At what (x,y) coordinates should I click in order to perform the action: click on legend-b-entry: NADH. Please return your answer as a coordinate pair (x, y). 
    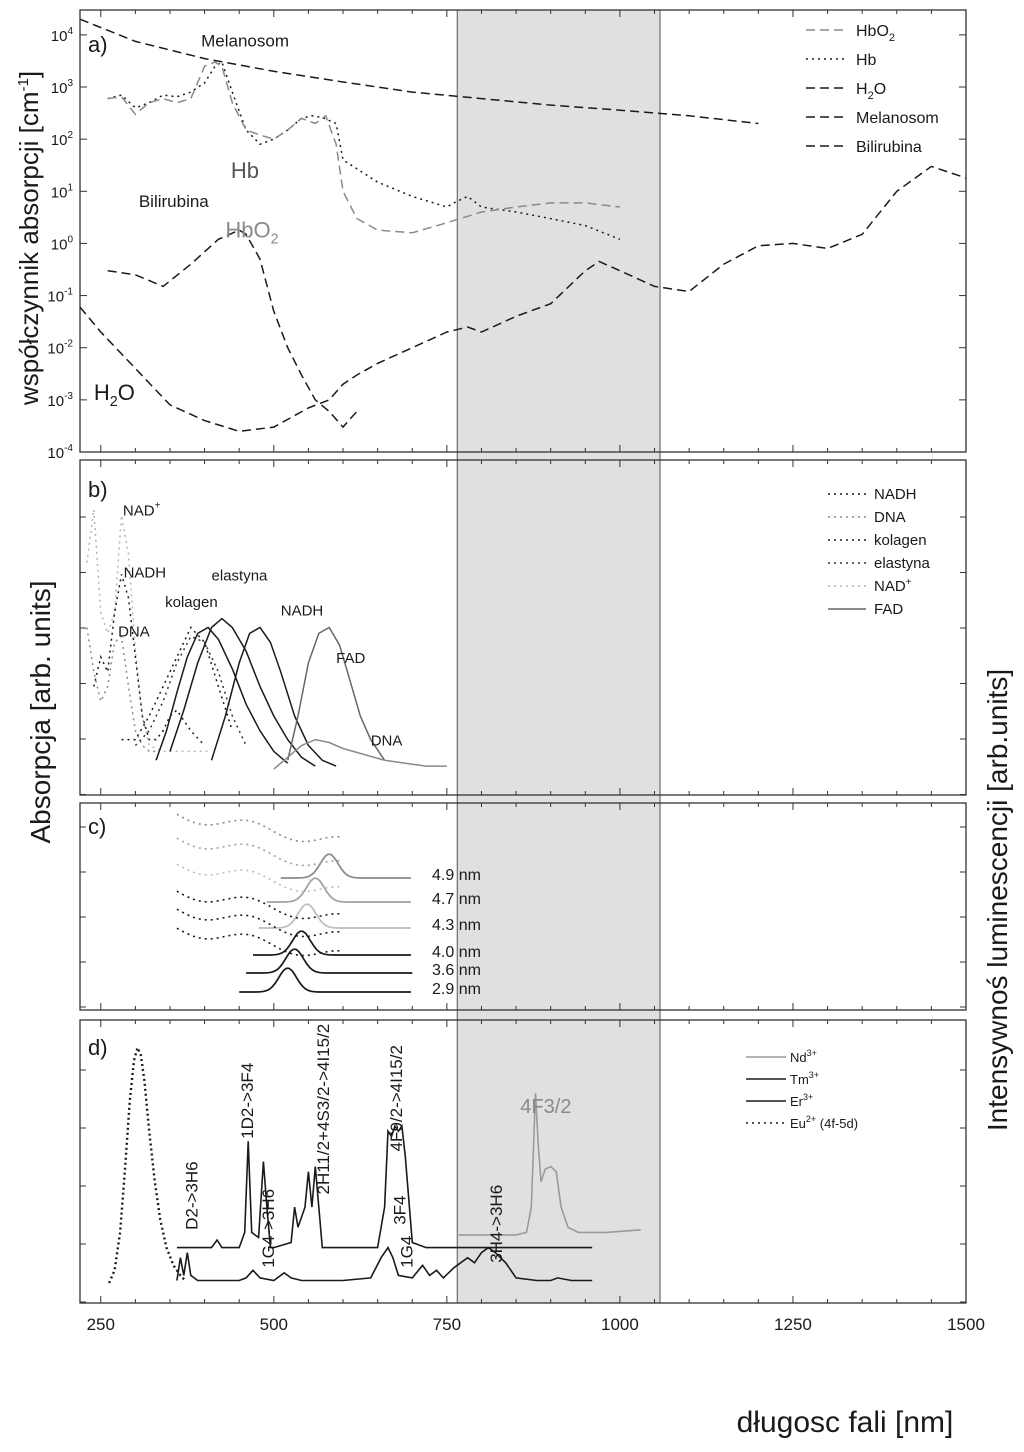
    Looking at the image, I should click on (895, 494).